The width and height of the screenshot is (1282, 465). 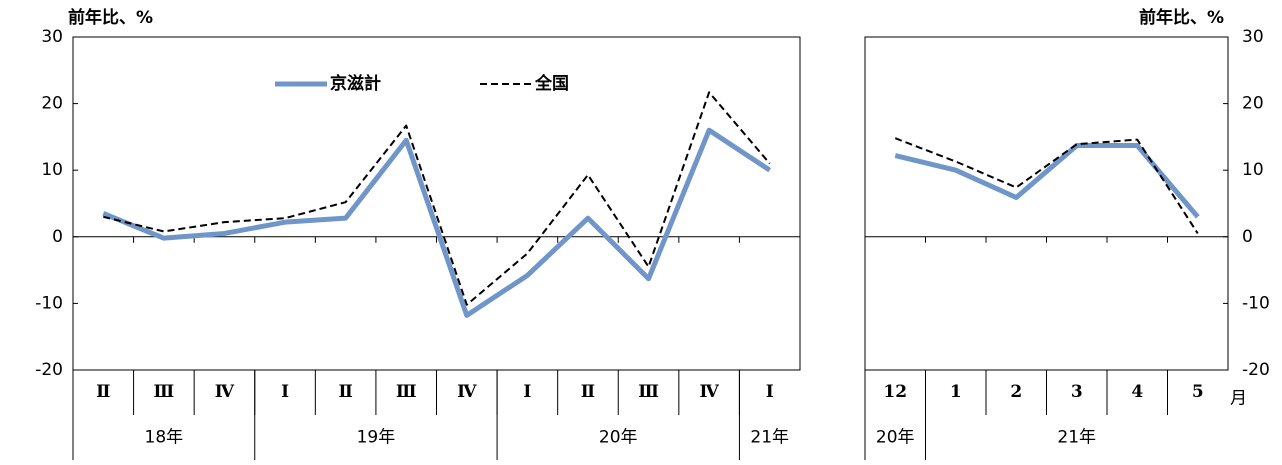 I want to click on group-label: 18年, so click(x=164, y=438).